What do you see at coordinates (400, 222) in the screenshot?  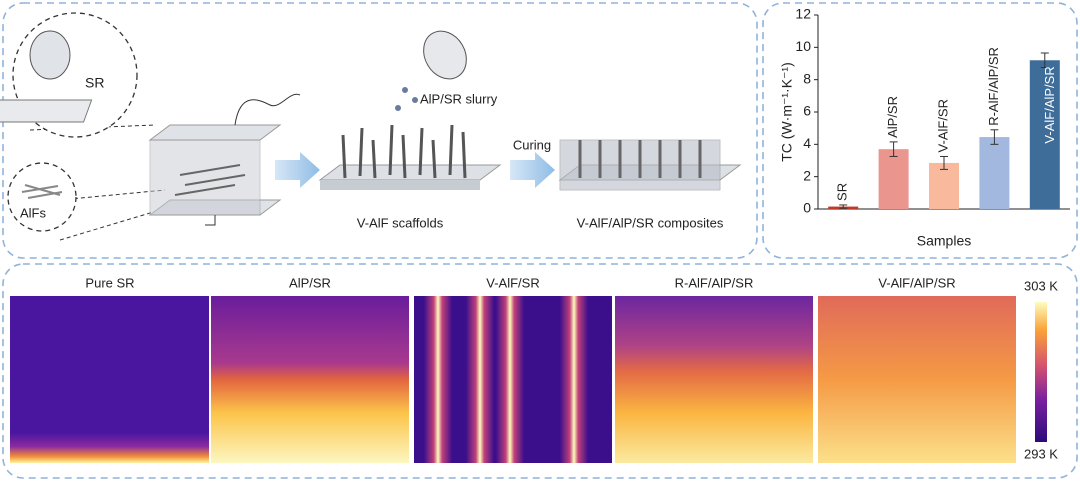 I see `schematic-label: V-AlF scaffolds` at bounding box center [400, 222].